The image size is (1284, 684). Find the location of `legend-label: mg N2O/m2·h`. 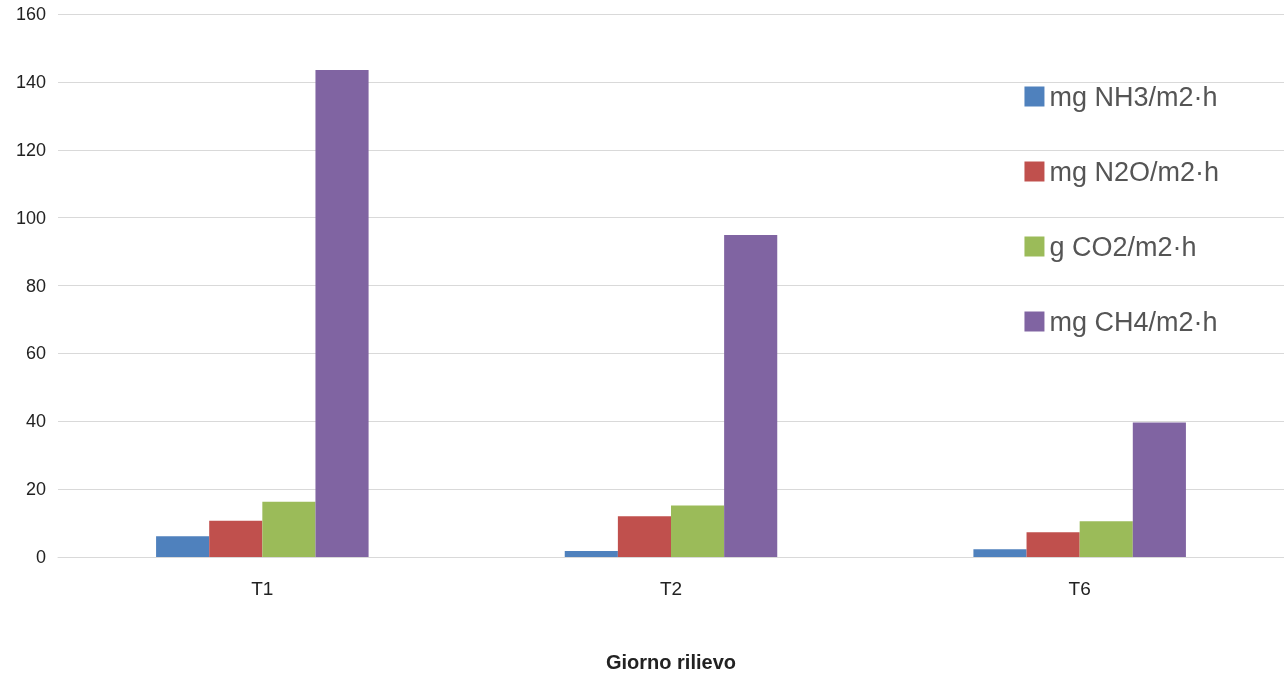

legend-label: mg N2O/m2·h is located at coordinates (1134, 171).